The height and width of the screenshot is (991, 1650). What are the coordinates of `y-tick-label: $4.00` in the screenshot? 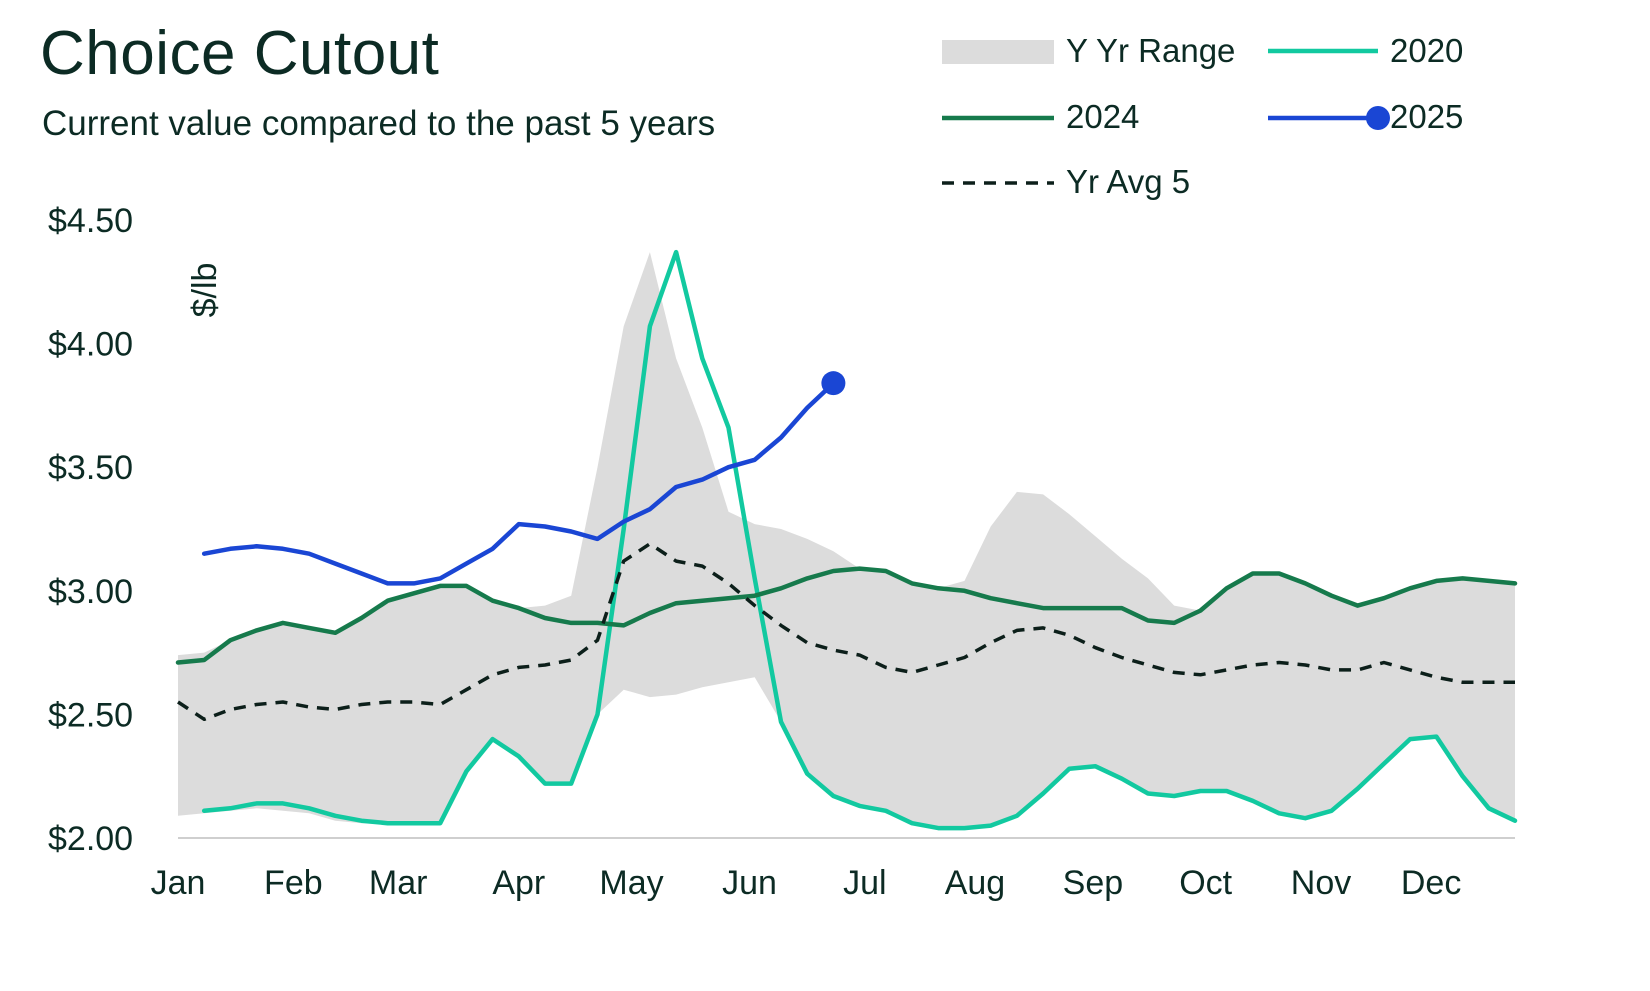 It's located at (90, 345).